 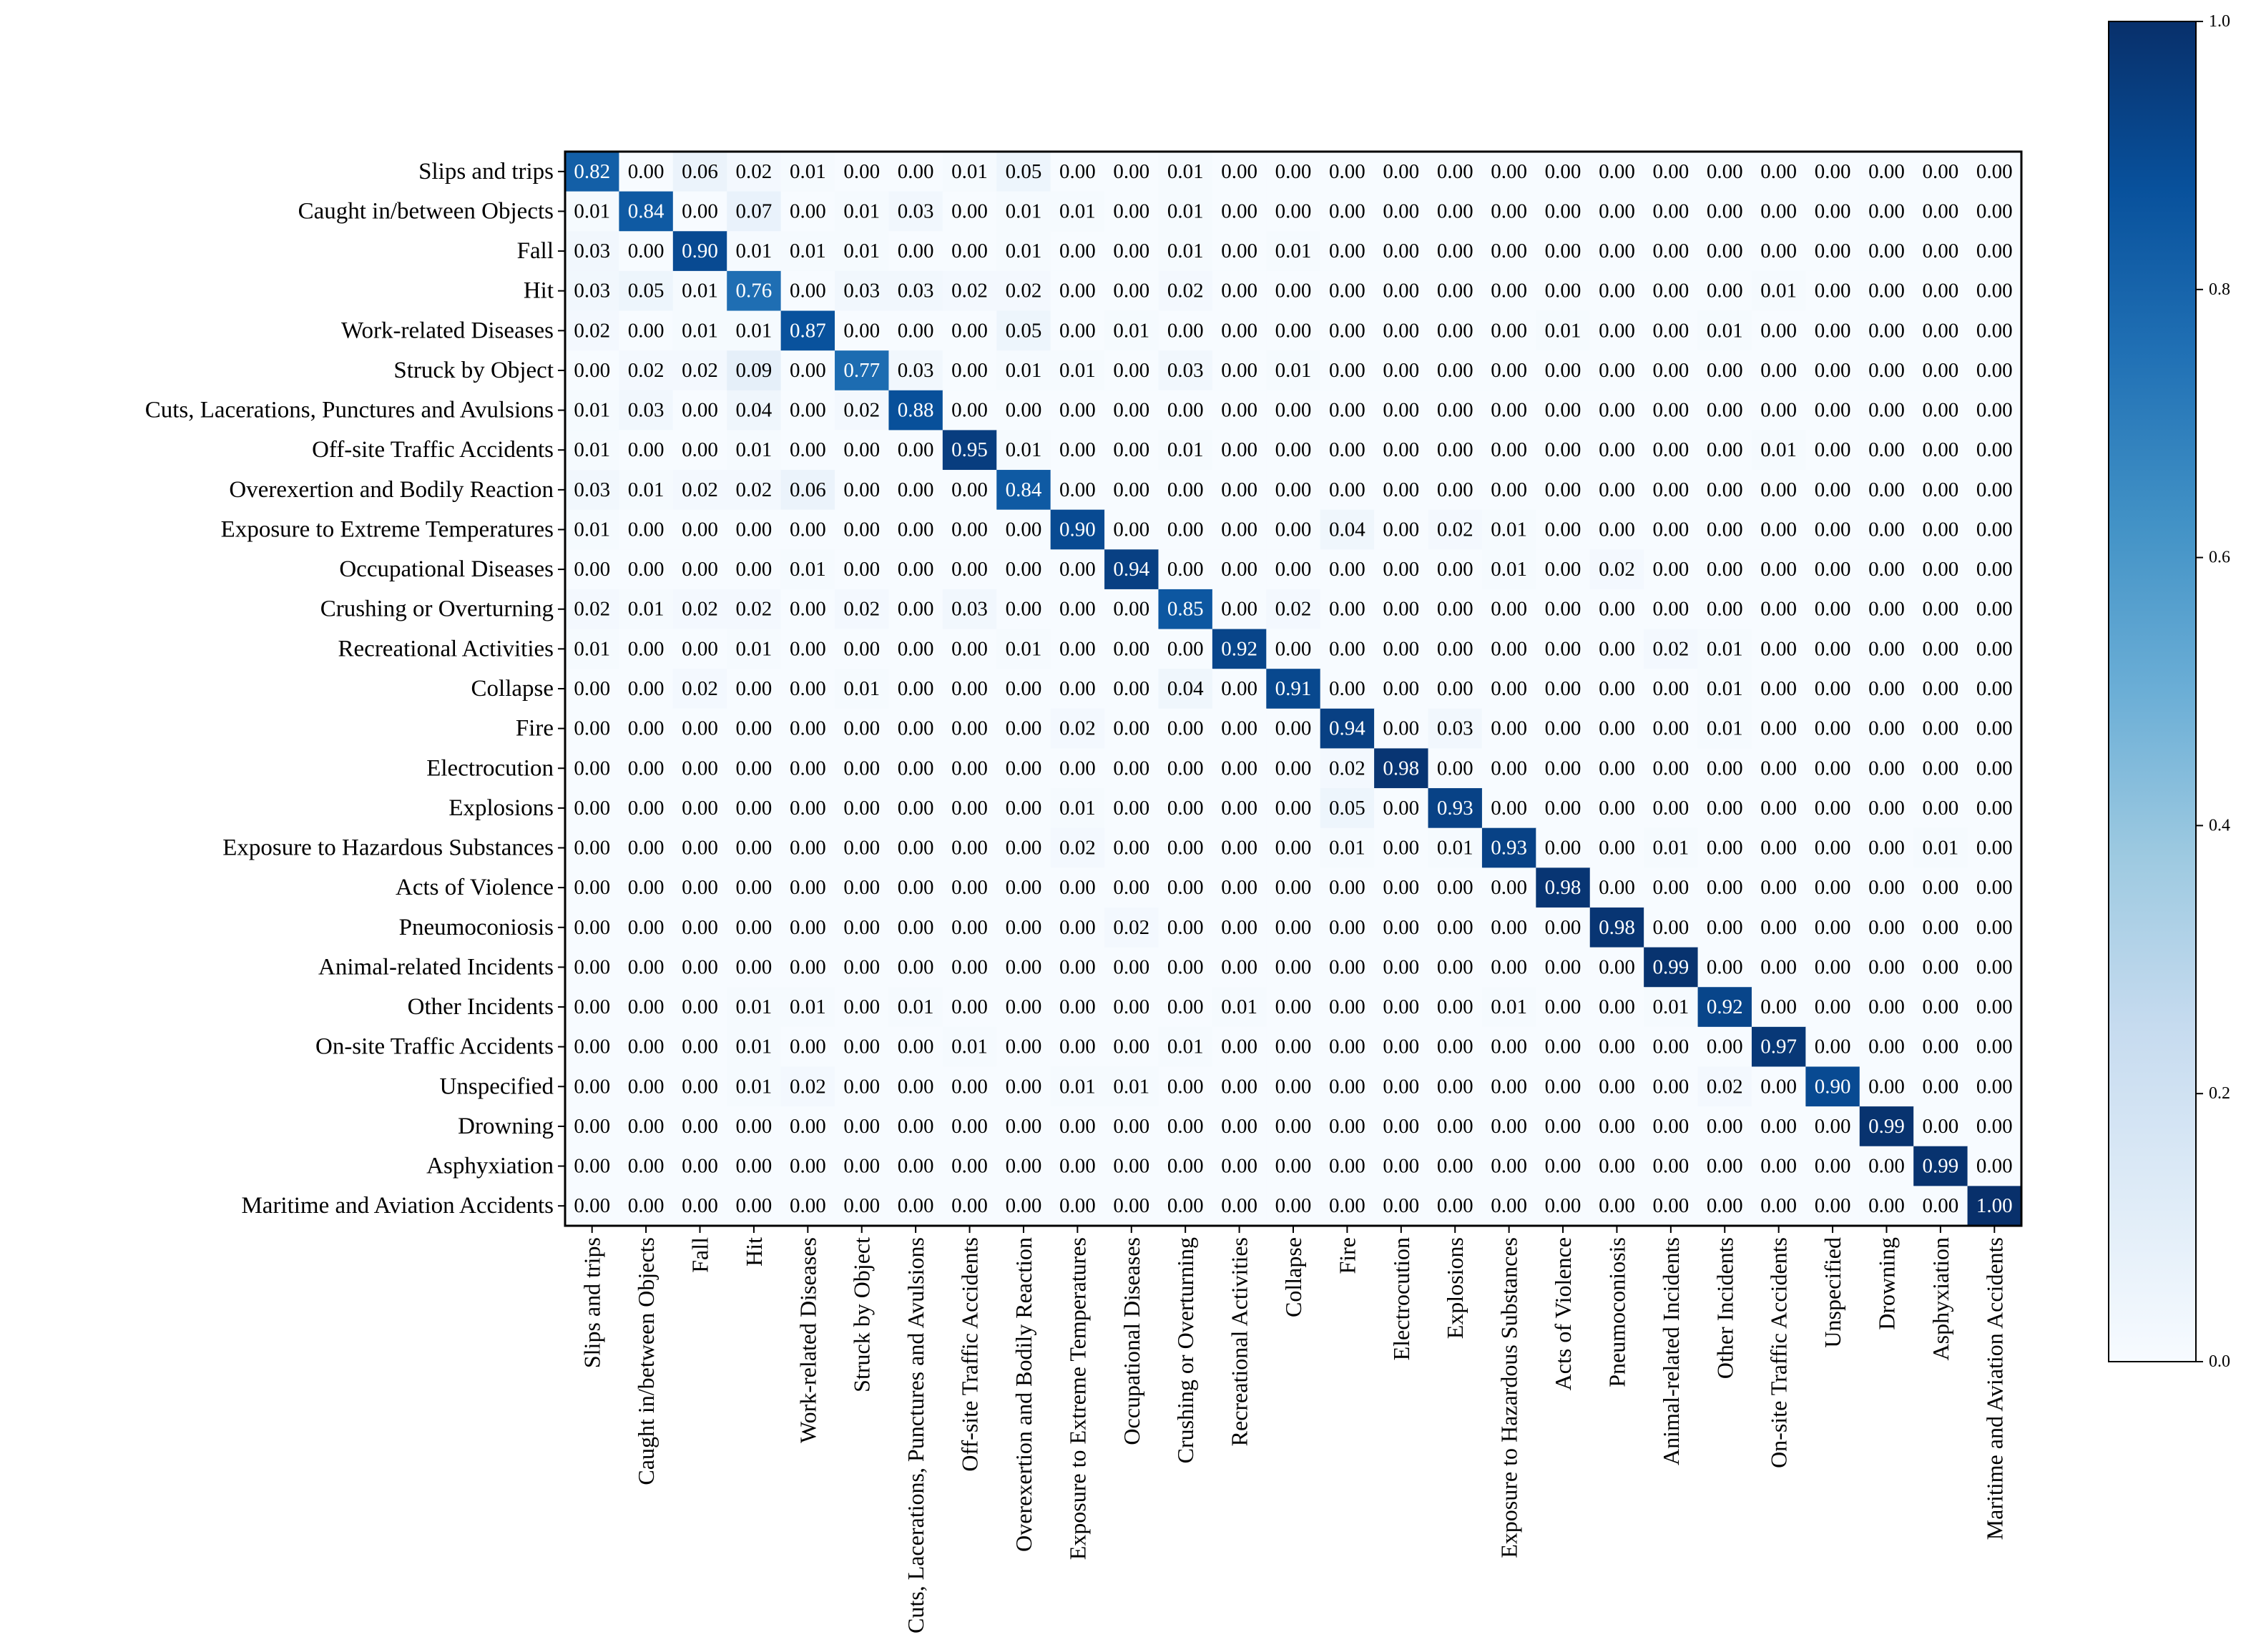 What do you see at coordinates (1509, 849) in the screenshot?
I see `cell-value-label: 0.93` at bounding box center [1509, 849].